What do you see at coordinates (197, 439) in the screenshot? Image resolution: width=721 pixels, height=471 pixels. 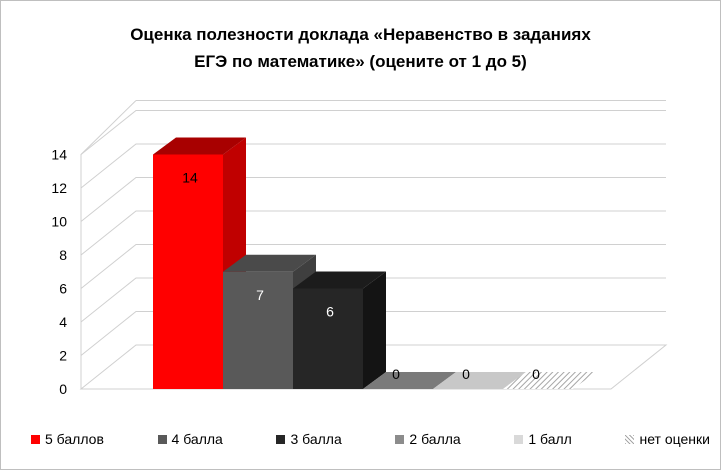 I see `legend-label: 4 балла` at bounding box center [197, 439].